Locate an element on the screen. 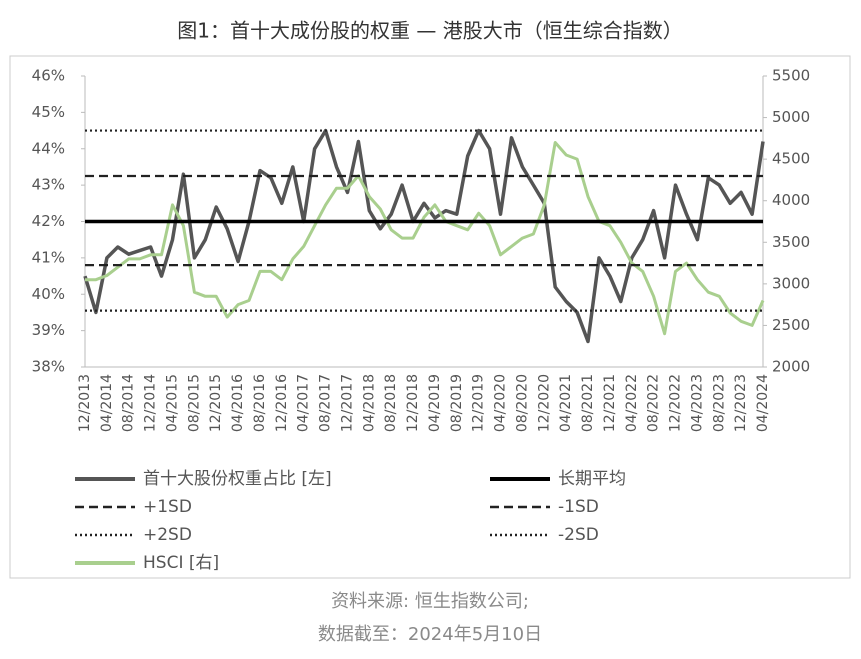  legend-label: -2SD is located at coordinates (578, 535).